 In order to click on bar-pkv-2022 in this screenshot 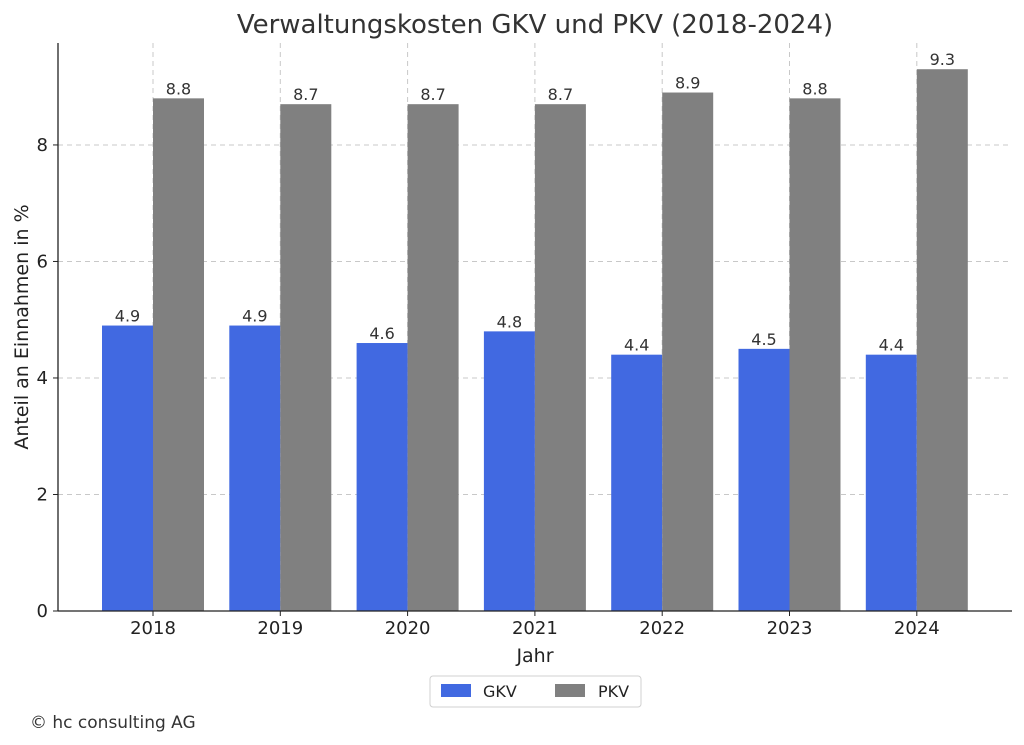, I will do `click(688, 352)`.